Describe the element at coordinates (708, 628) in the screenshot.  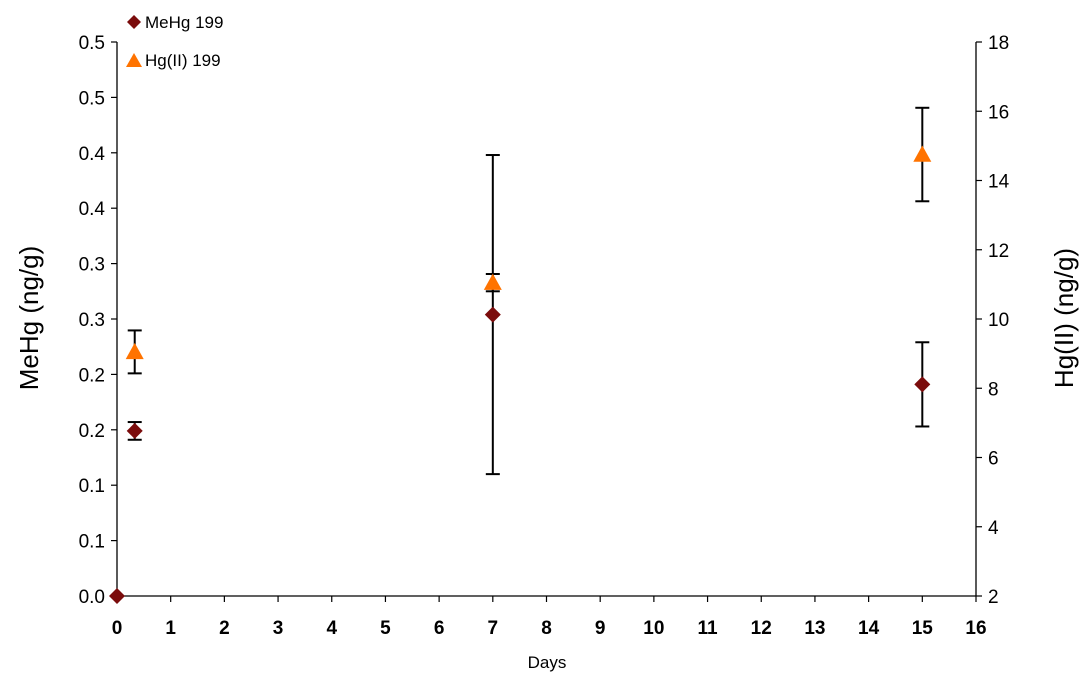
I see `x-tick-label: 11` at that location.